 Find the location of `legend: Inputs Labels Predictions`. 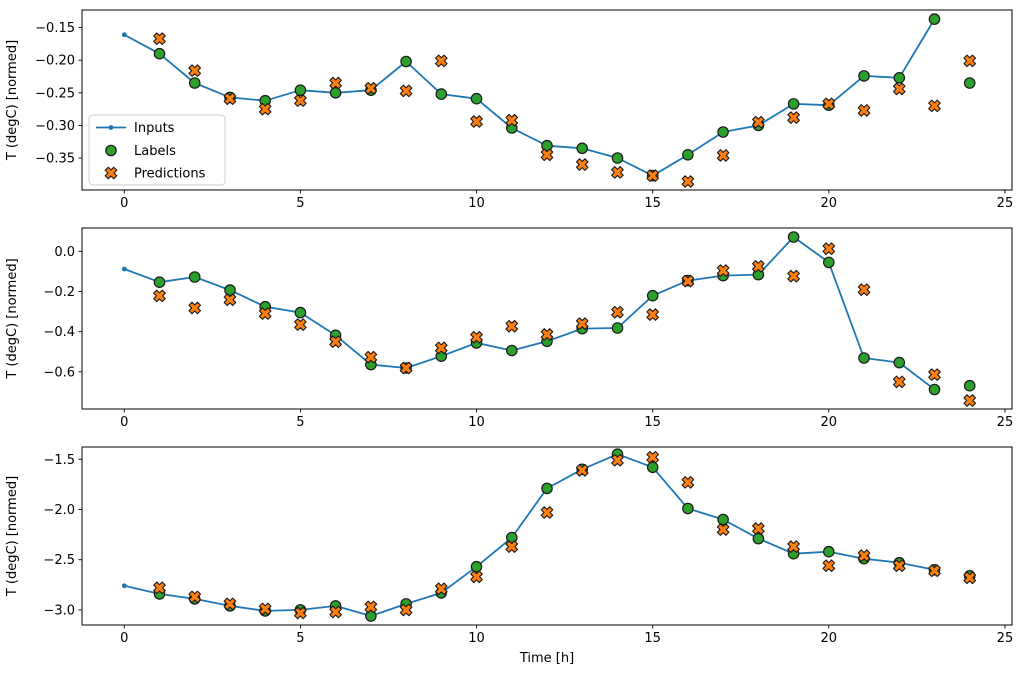

legend: Inputs Labels Predictions is located at coordinates (157, 150).